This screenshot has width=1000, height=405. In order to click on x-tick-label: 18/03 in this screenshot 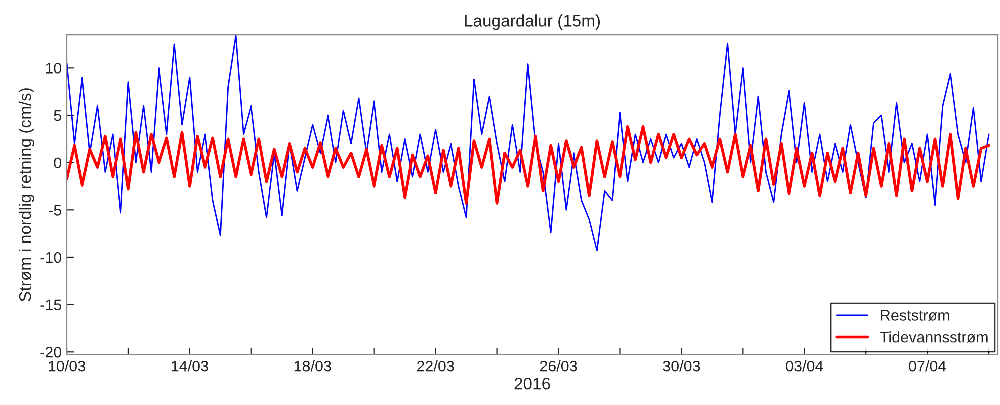, I will do `click(313, 366)`.